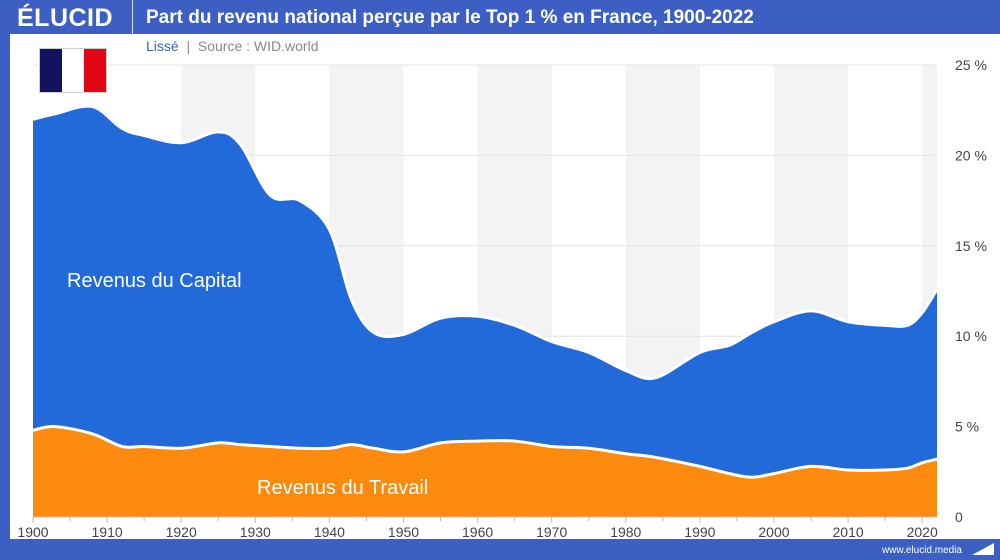  Describe the element at coordinates (132, 17) in the screenshot. I see `header-divider` at that location.